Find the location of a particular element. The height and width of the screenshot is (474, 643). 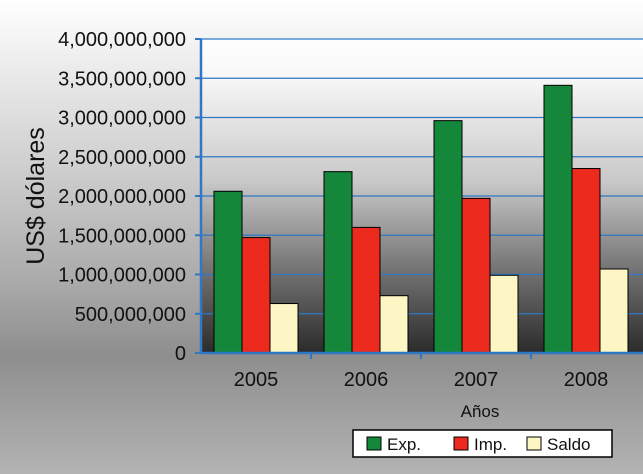

legend-box is located at coordinates (482, 443).